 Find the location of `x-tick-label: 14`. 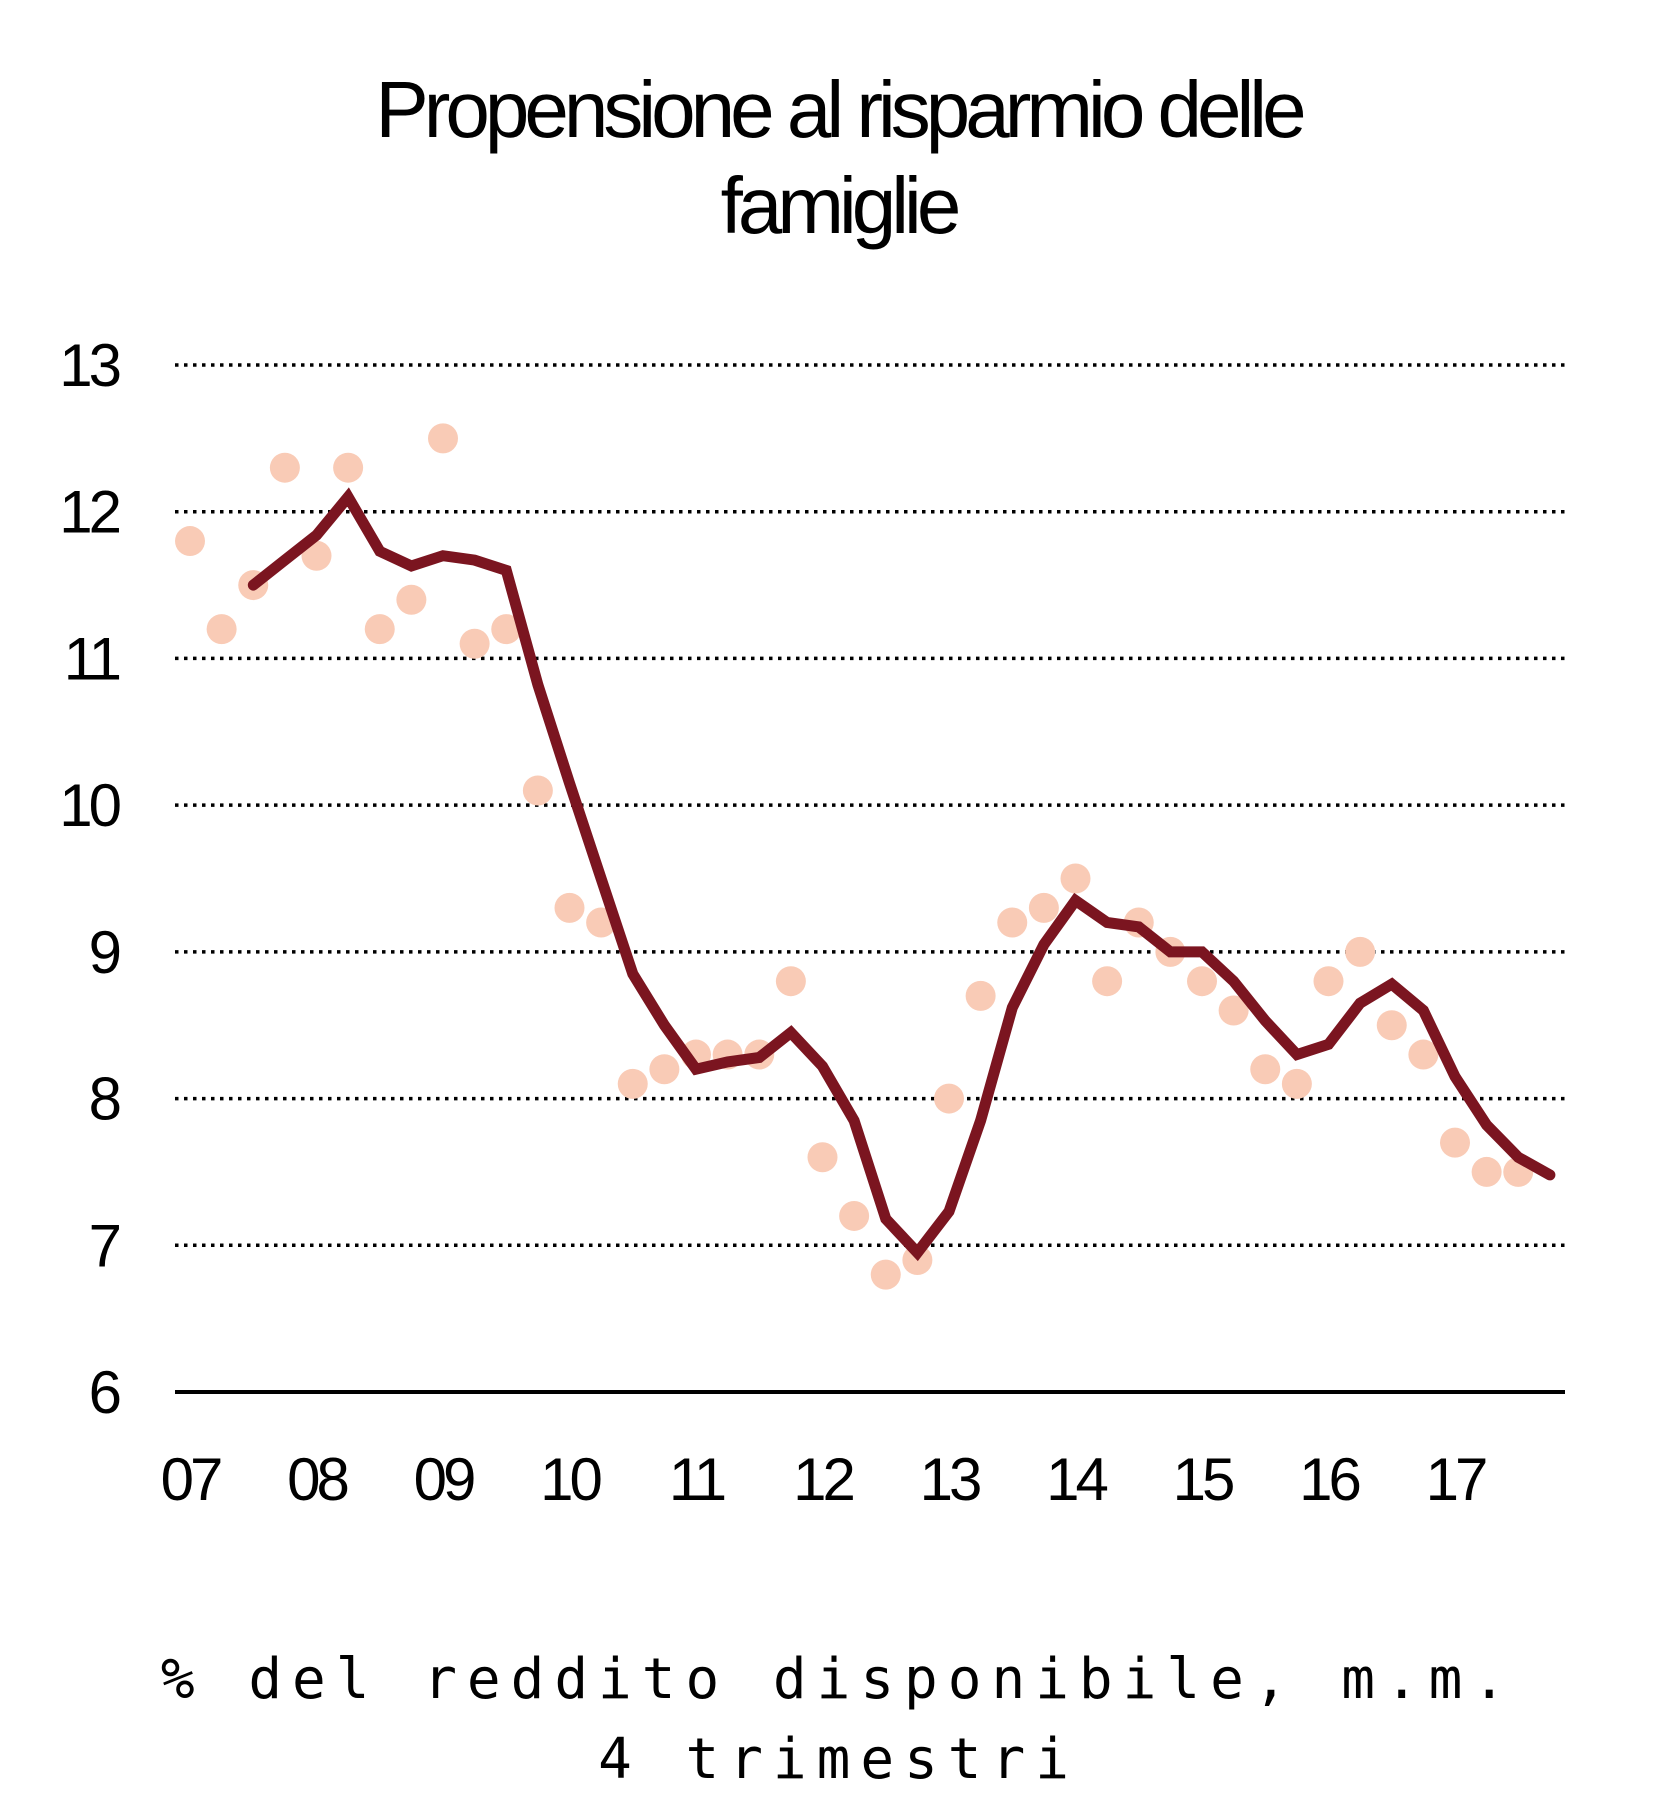

x-tick-label: 14 is located at coordinates (1076, 1479).